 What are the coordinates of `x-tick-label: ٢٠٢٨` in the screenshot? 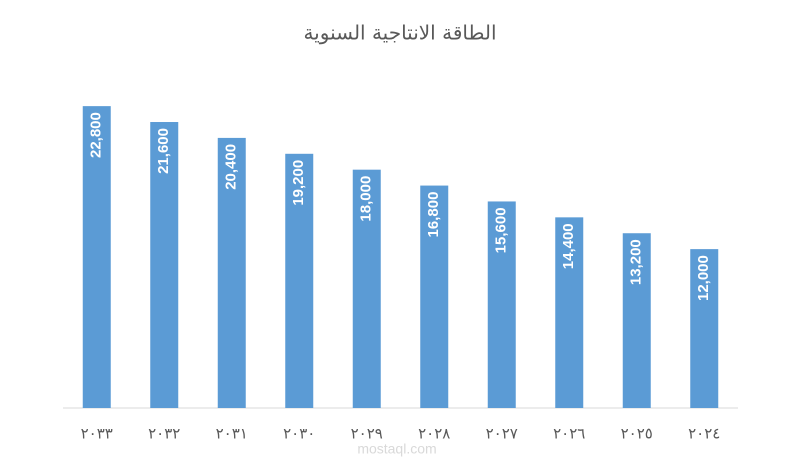 It's located at (434, 434).